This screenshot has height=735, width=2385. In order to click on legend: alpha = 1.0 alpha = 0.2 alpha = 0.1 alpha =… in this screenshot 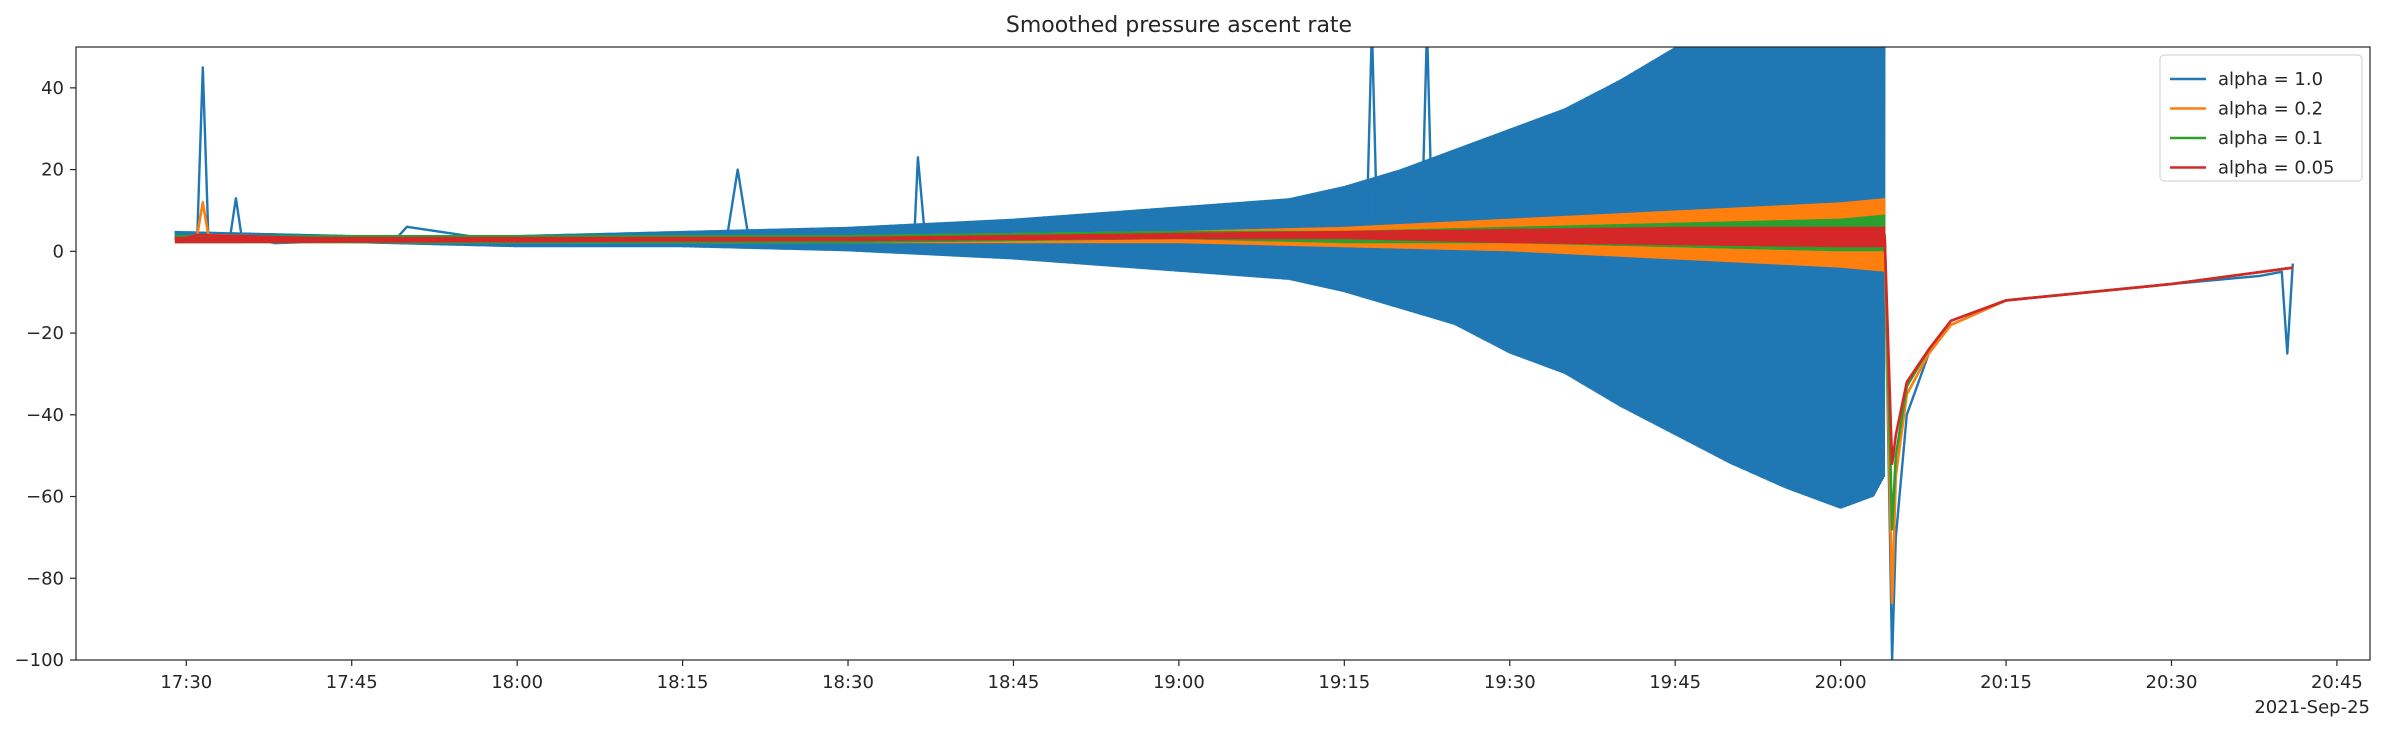, I will do `click(2261, 118)`.